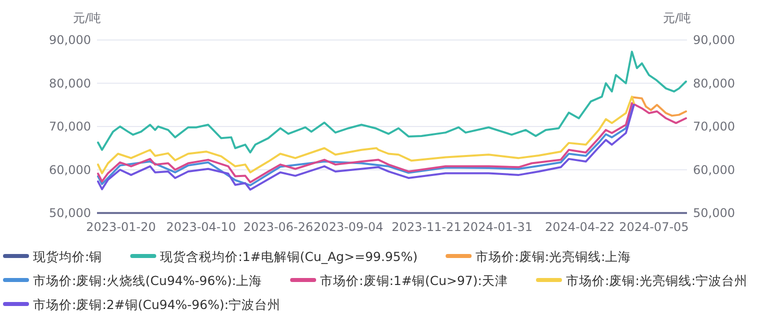 The image size is (773, 320). I want to click on legend-label: 现货含税均价:1#电解铜(Cu_Ag>=99.95%), so click(289, 256).